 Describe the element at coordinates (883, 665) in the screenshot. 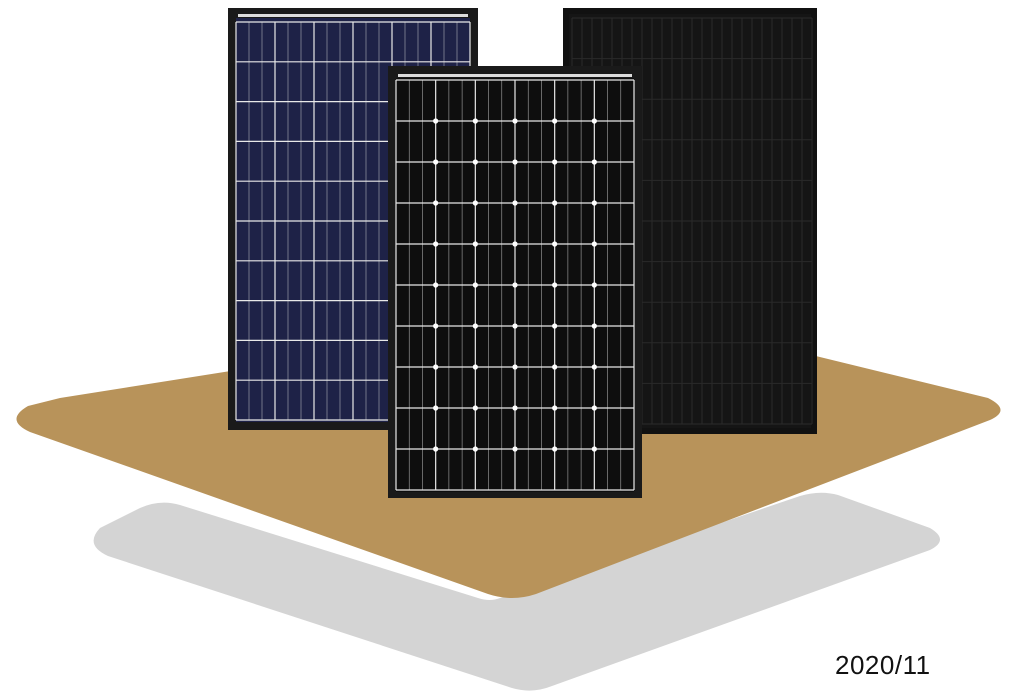

I see `date-label: 2020/11` at that location.